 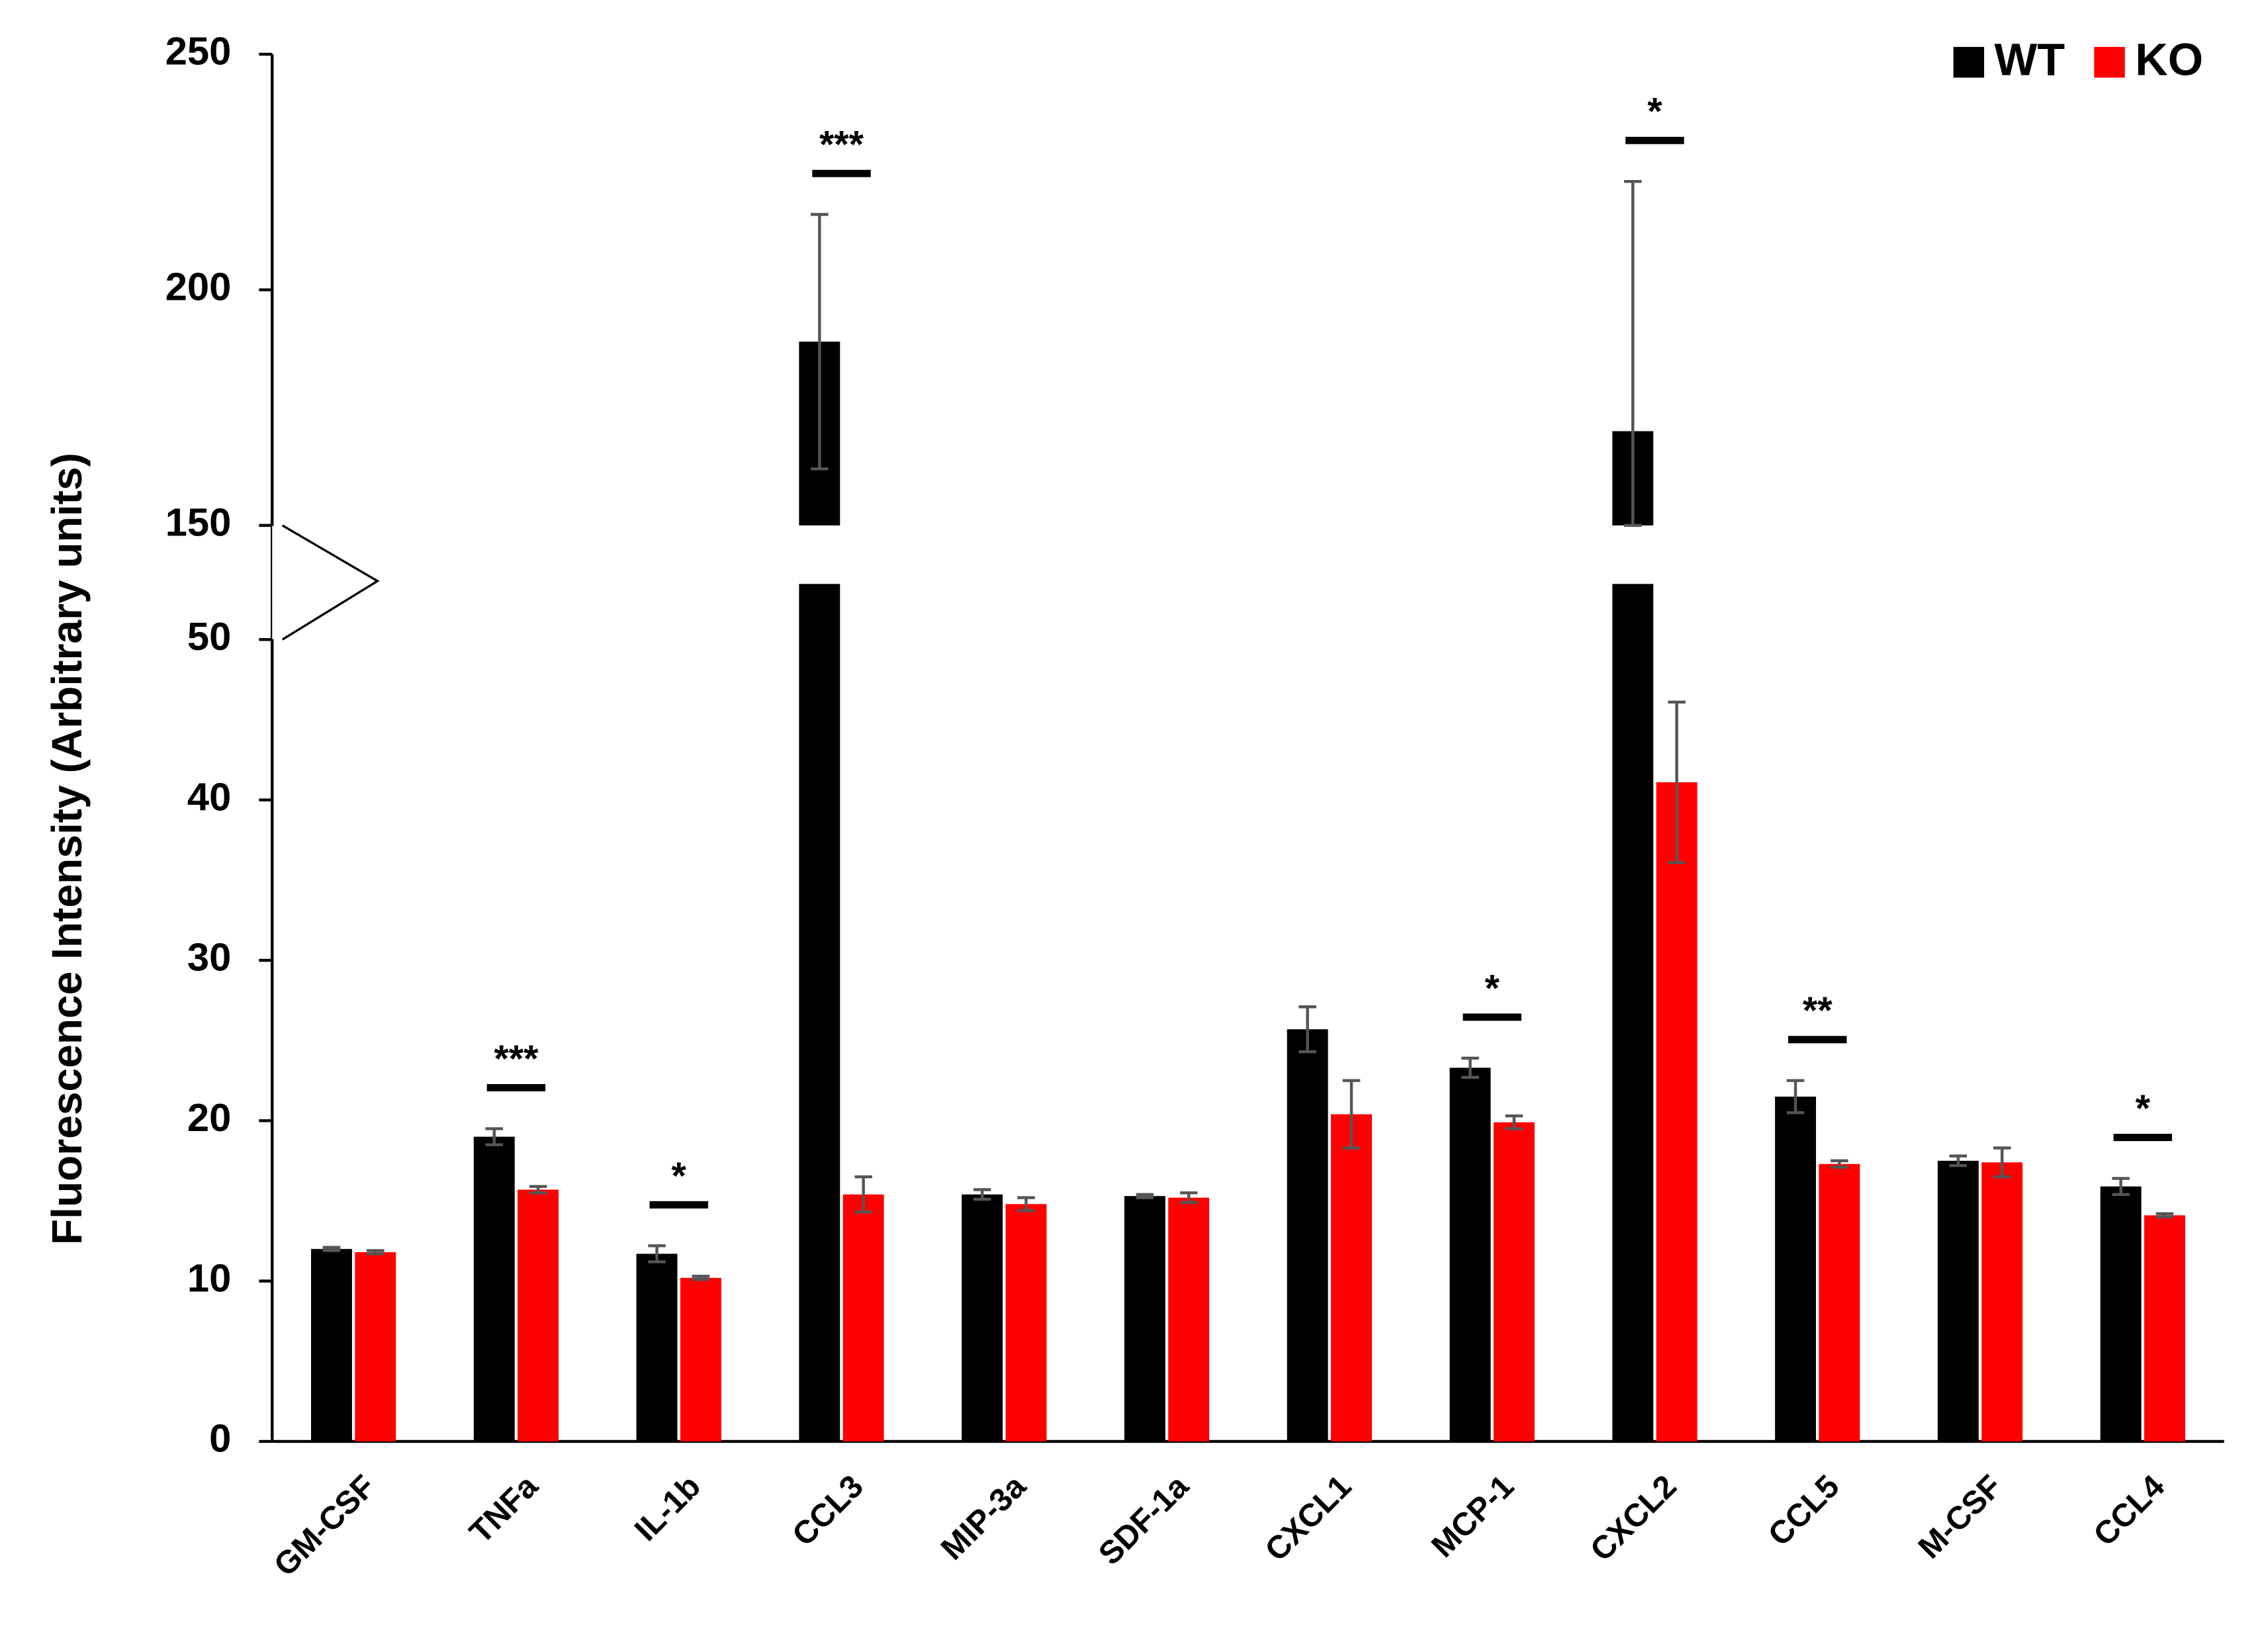 I want to click on x-tick-label: MIP-3a, so click(x=984, y=1517).